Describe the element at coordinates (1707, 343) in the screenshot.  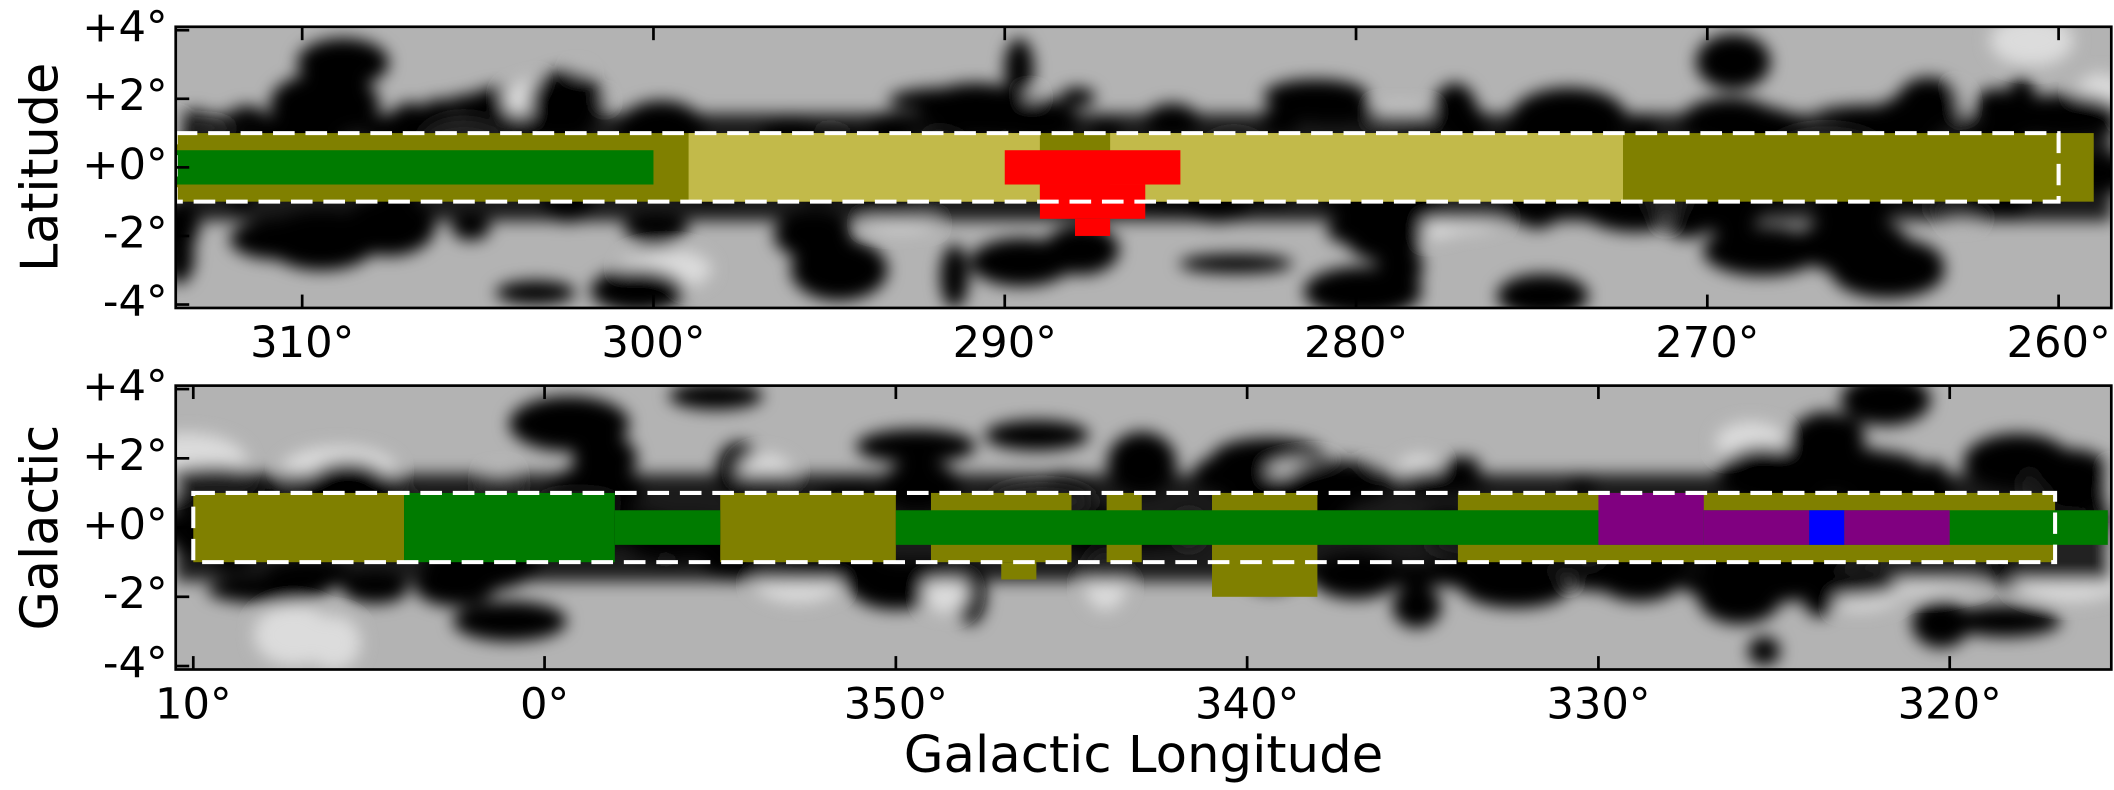
I see `x-tick-label: 270°` at that location.